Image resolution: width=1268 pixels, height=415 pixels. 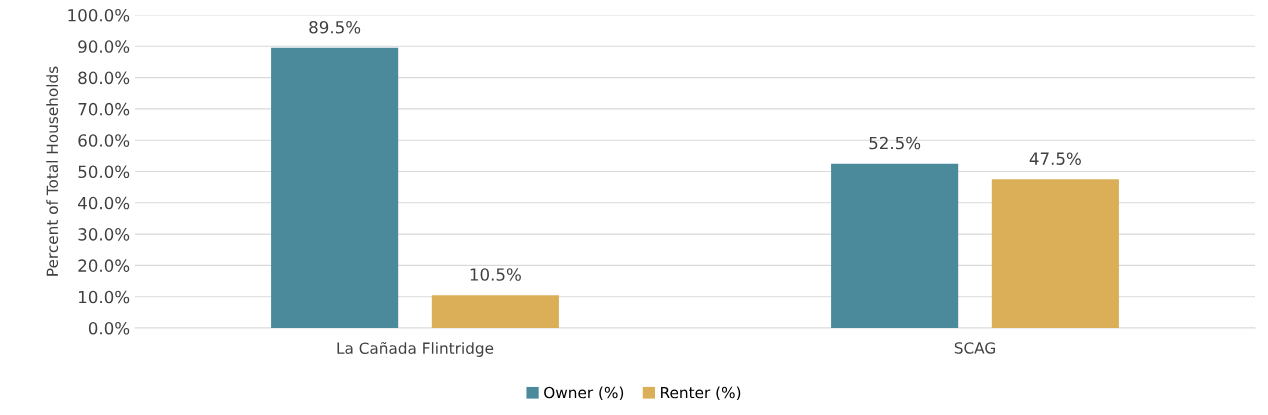 What do you see at coordinates (495, 274) in the screenshot?
I see `data-label: 10.5%` at bounding box center [495, 274].